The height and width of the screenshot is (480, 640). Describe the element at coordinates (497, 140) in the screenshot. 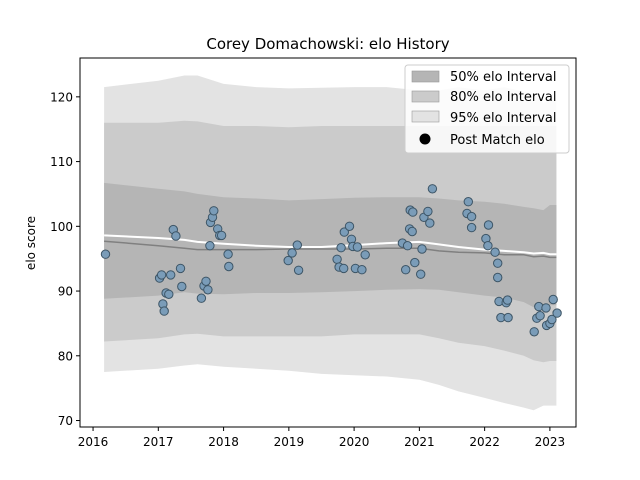

I see `legend-label-point: Post Match elo` at that location.